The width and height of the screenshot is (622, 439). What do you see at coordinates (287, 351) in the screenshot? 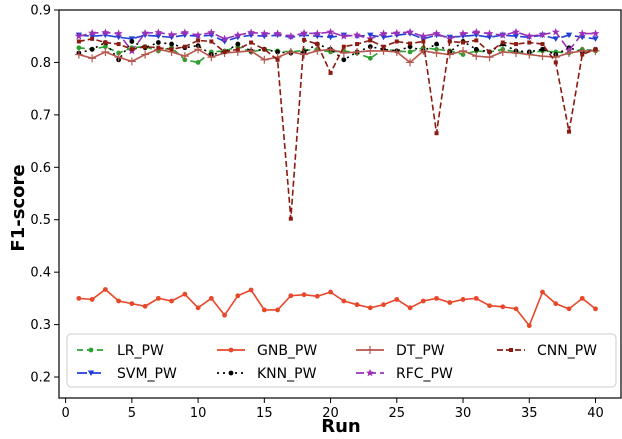
I see `legend-label: GNB_PW` at bounding box center [287, 351].